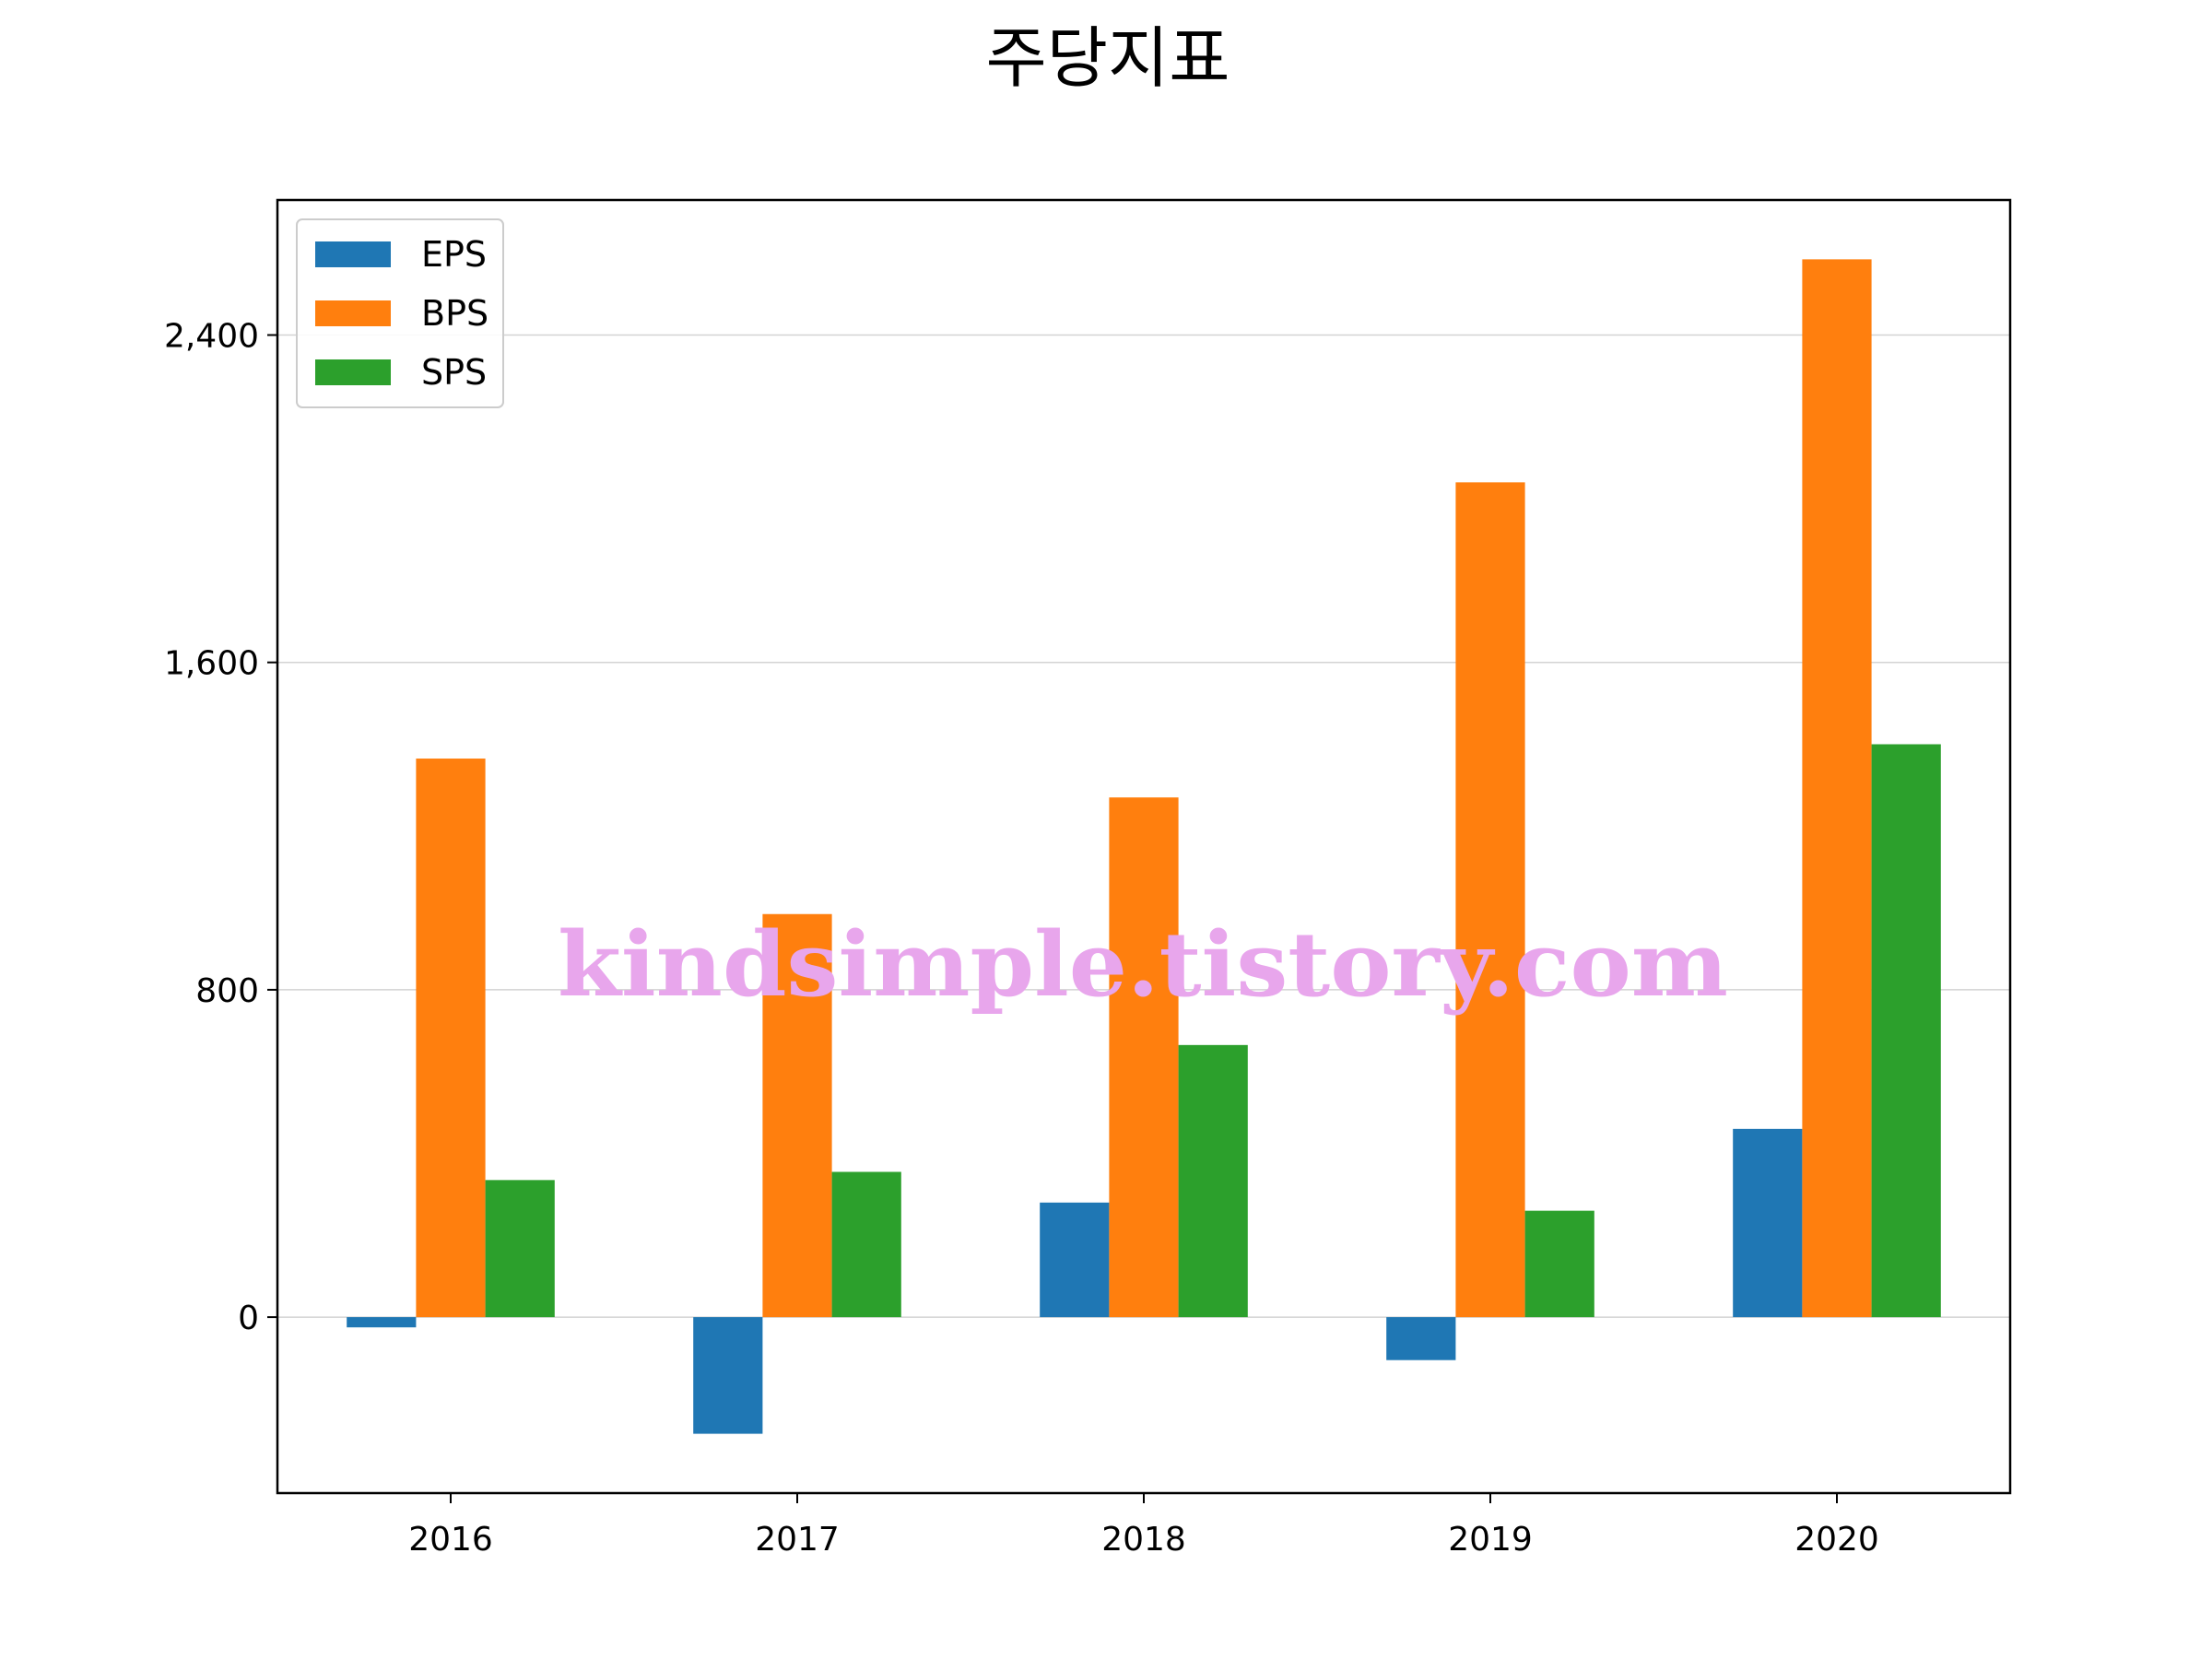 Image resolution: width=2212 pixels, height=1659 pixels. I want to click on x-axis: 2016 2017 2018 2019 2020, so click(1143, 1526).